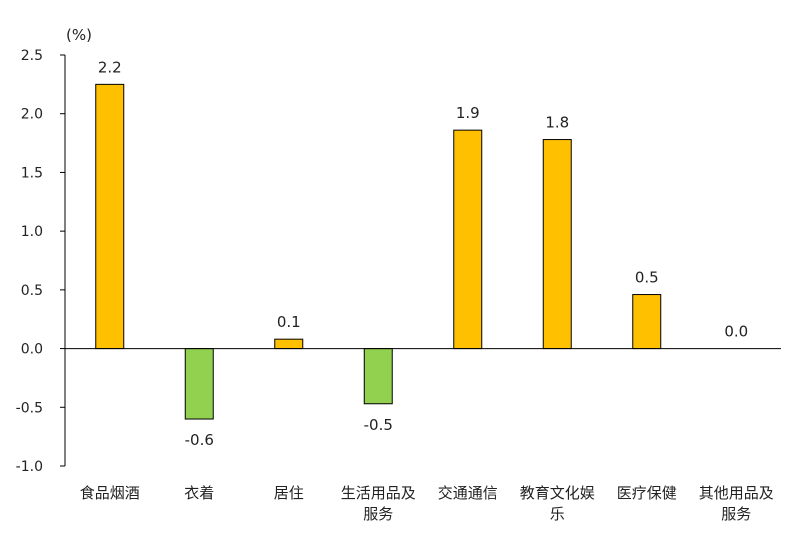  I want to click on x-category-label: 衣着, so click(199, 493).